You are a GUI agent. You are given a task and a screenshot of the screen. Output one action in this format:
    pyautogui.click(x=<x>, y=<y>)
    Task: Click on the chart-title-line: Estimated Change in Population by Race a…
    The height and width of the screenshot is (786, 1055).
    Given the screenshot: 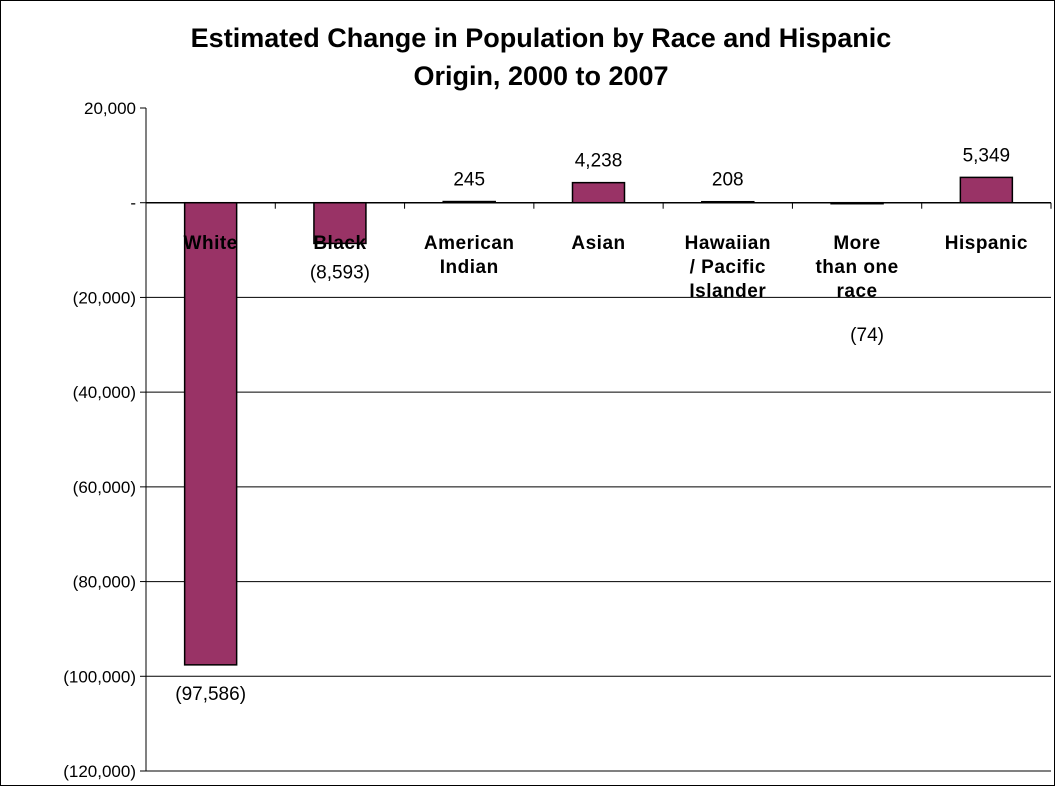 What is the action you would take?
    pyautogui.click(x=541, y=38)
    